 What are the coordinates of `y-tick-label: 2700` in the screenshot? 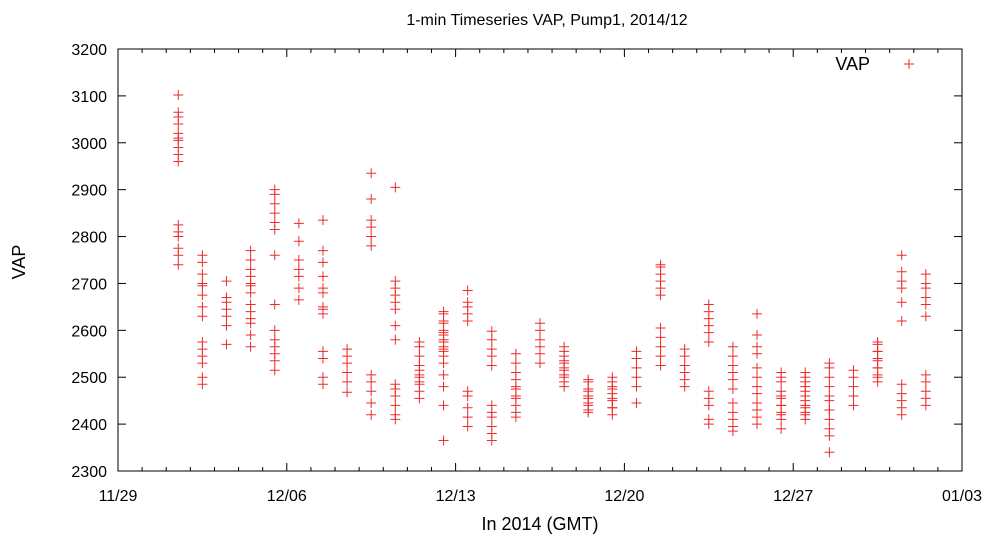 It's located at (89, 284).